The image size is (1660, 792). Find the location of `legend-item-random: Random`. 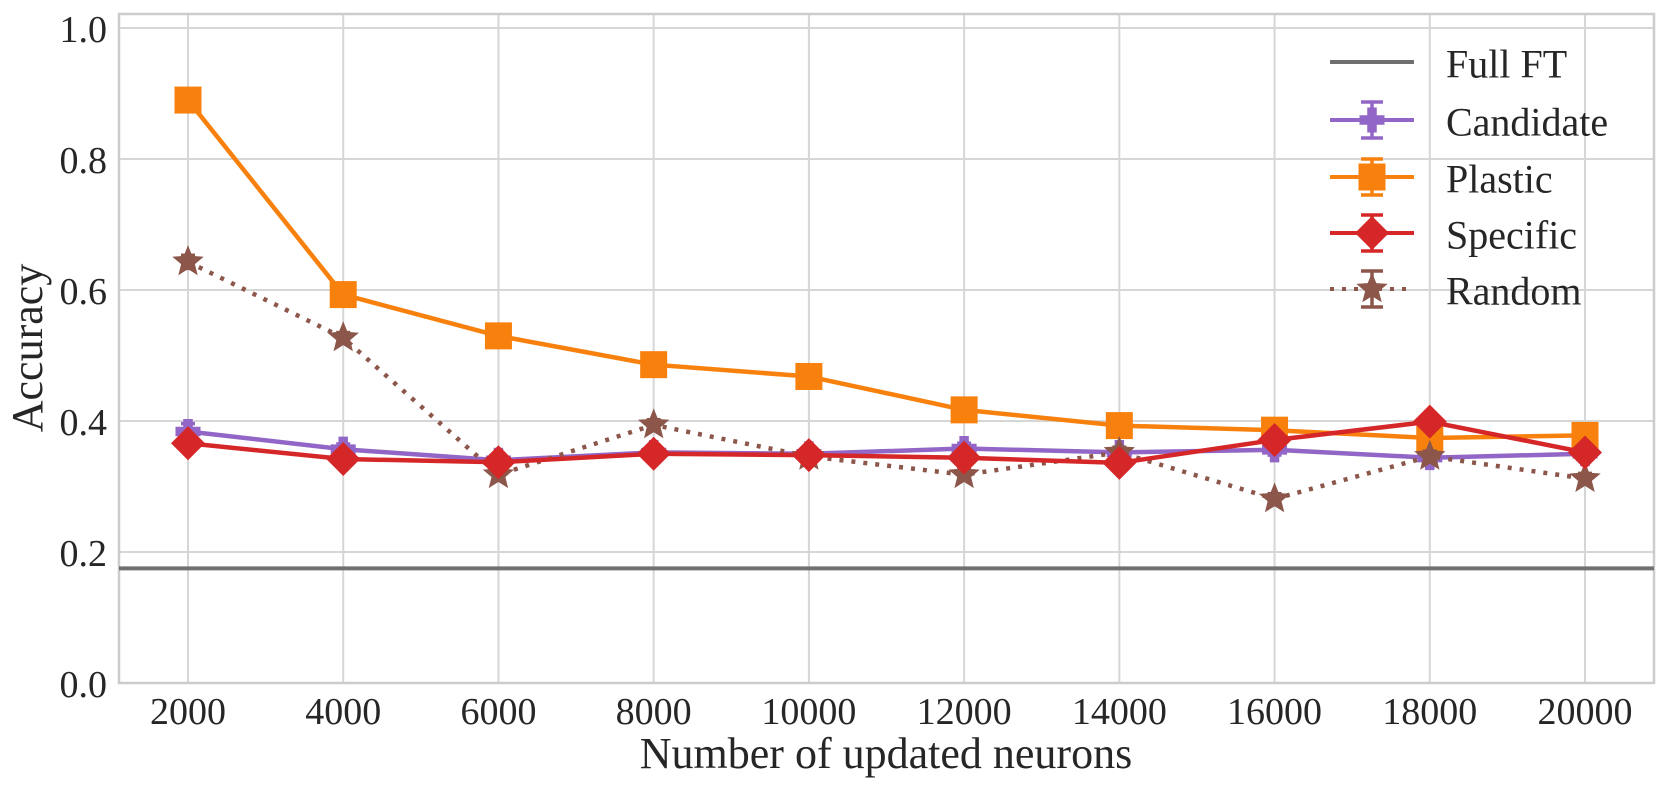

legend-item-random: Random is located at coordinates (1456, 291).